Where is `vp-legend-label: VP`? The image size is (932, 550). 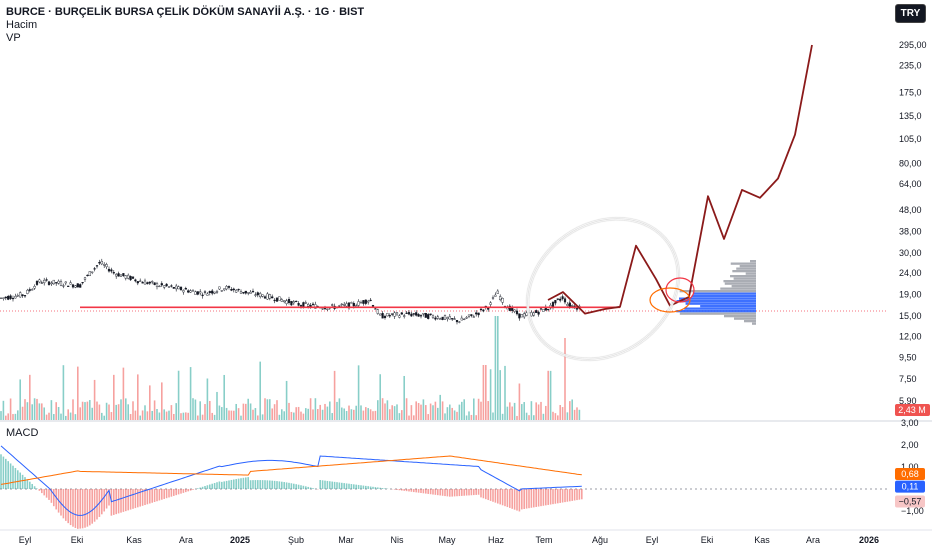
vp-legend-label: VP is located at coordinates (13, 38).